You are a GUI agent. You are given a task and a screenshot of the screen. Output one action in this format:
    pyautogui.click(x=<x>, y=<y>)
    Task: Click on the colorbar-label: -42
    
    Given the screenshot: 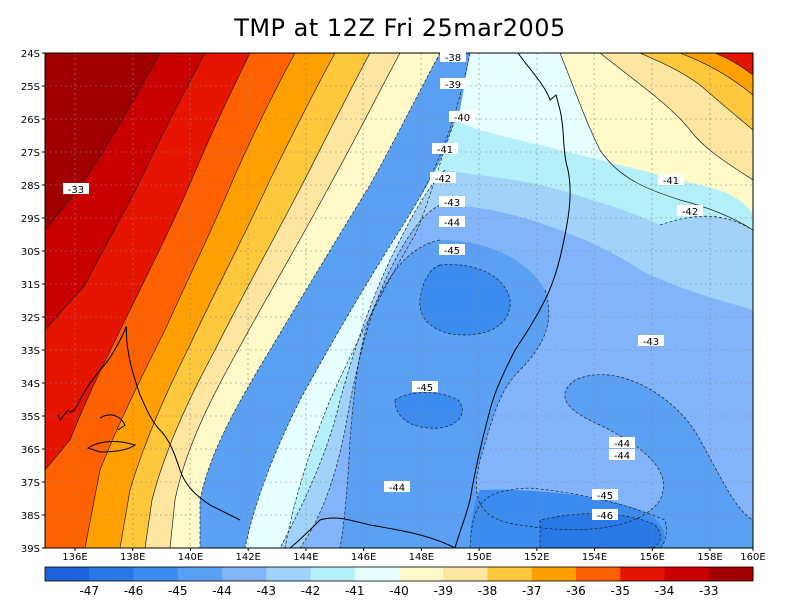 What is the action you would take?
    pyautogui.click(x=311, y=591)
    